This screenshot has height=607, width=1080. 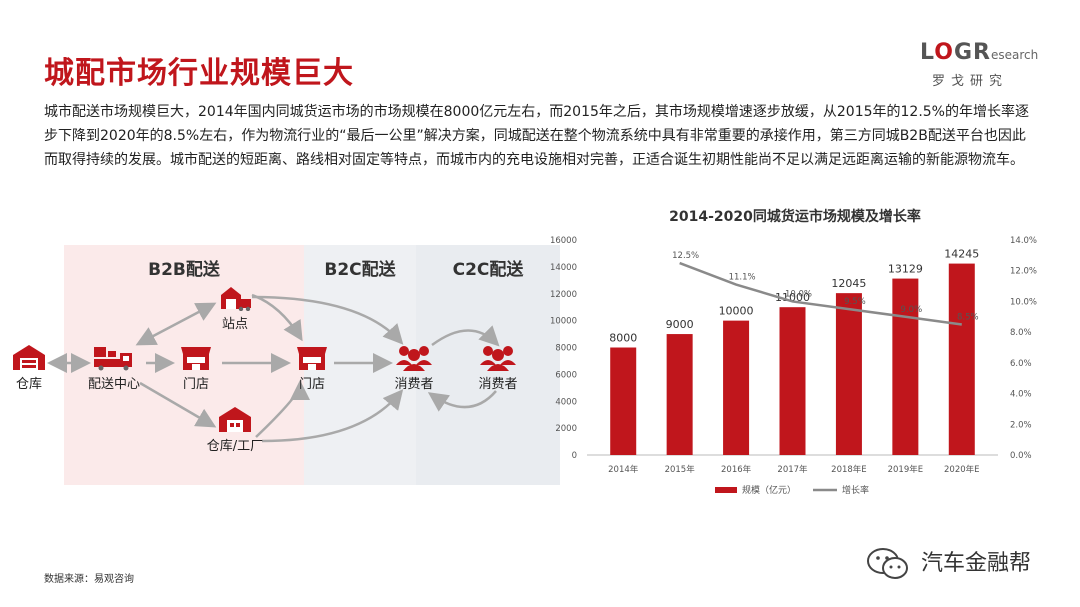 What do you see at coordinates (623, 338) in the screenshot?
I see `bar-value-label: 8000` at bounding box center [623, 338].